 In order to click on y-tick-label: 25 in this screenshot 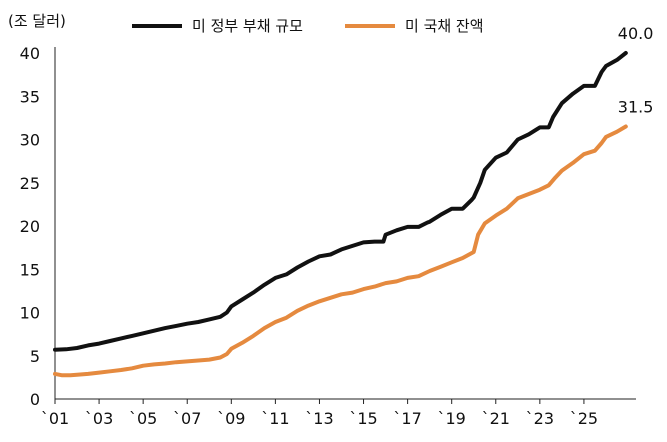, I will do `click(30, 183)`.